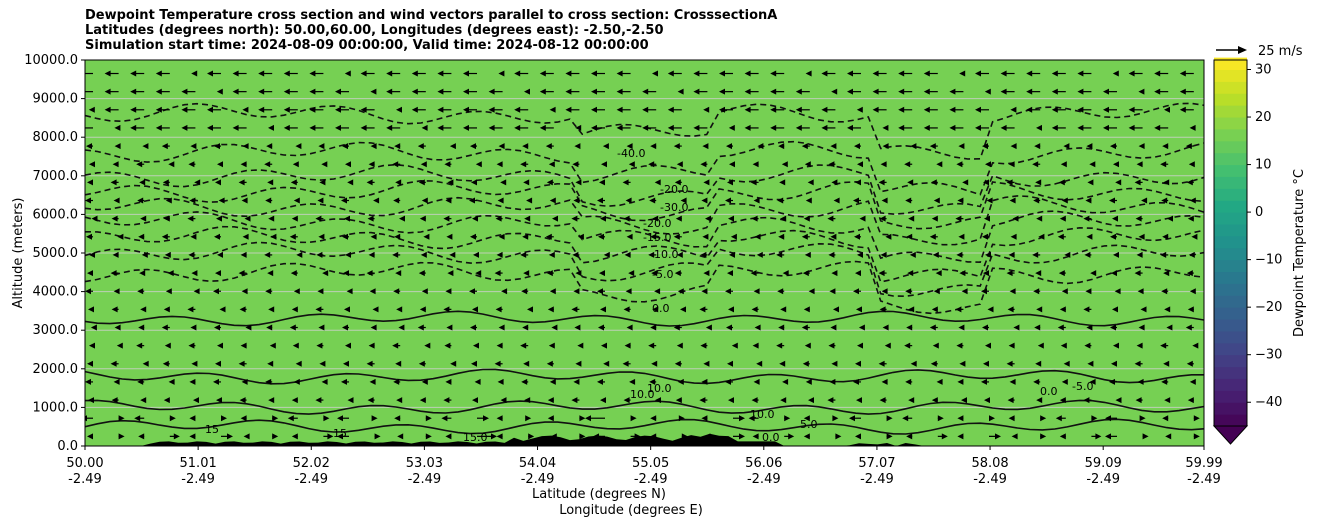 This screenshot has width=1320, height=526. Describe the element at coordinates (1259, 51) in the screenshot. I see `wind-key: 25 m/s` at that location.